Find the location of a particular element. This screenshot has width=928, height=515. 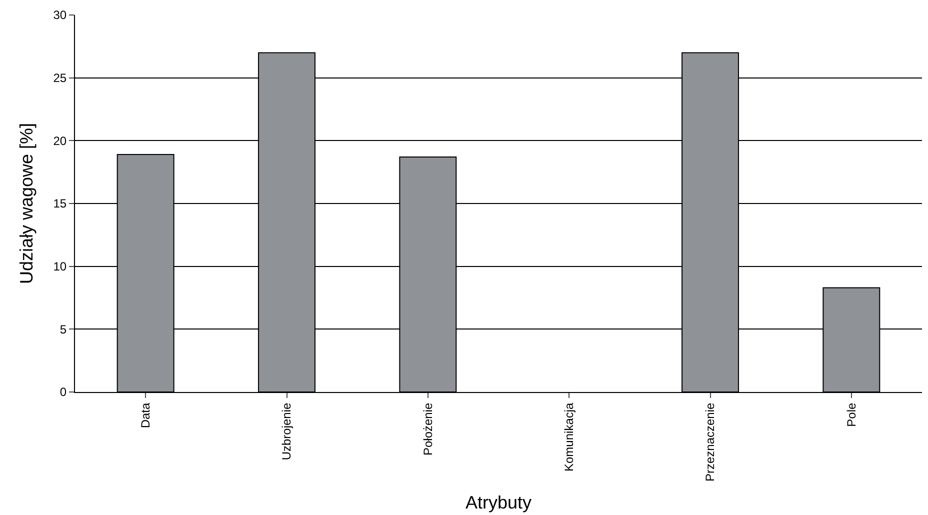

y-tick-label: 0 is located at coordinates (63, 392).